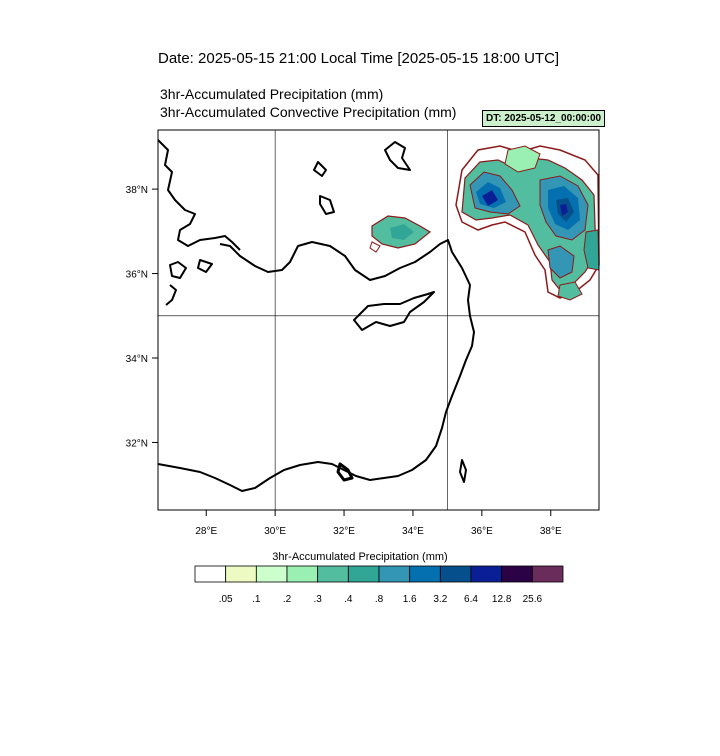 Image resolution: width=720 pixels, height=756 pixels. What do you see at coordinates (544, 118) in the screenshot?
I see `dt-label-box: DT: 2025-05-12_00:00:00` at bounding box center [544, 118].